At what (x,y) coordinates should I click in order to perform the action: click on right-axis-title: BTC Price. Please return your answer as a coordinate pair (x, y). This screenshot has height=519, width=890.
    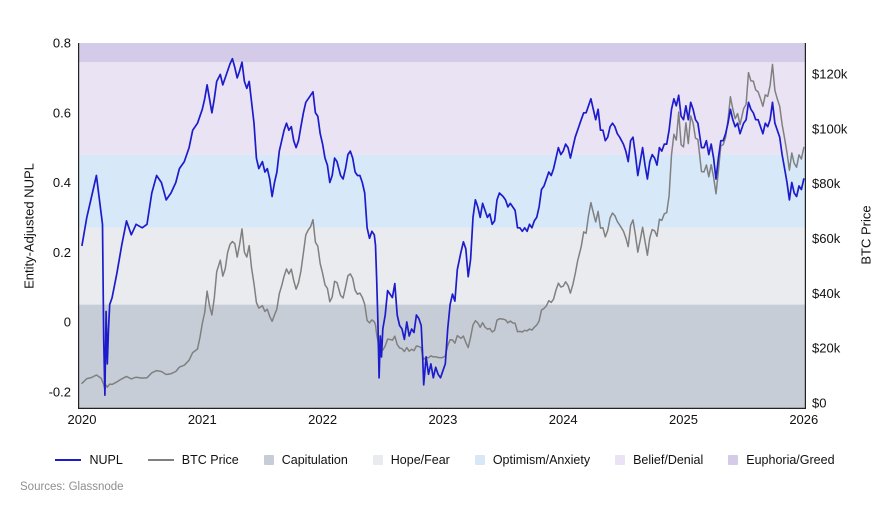
    Looking at the image, I should click on (866, 235).